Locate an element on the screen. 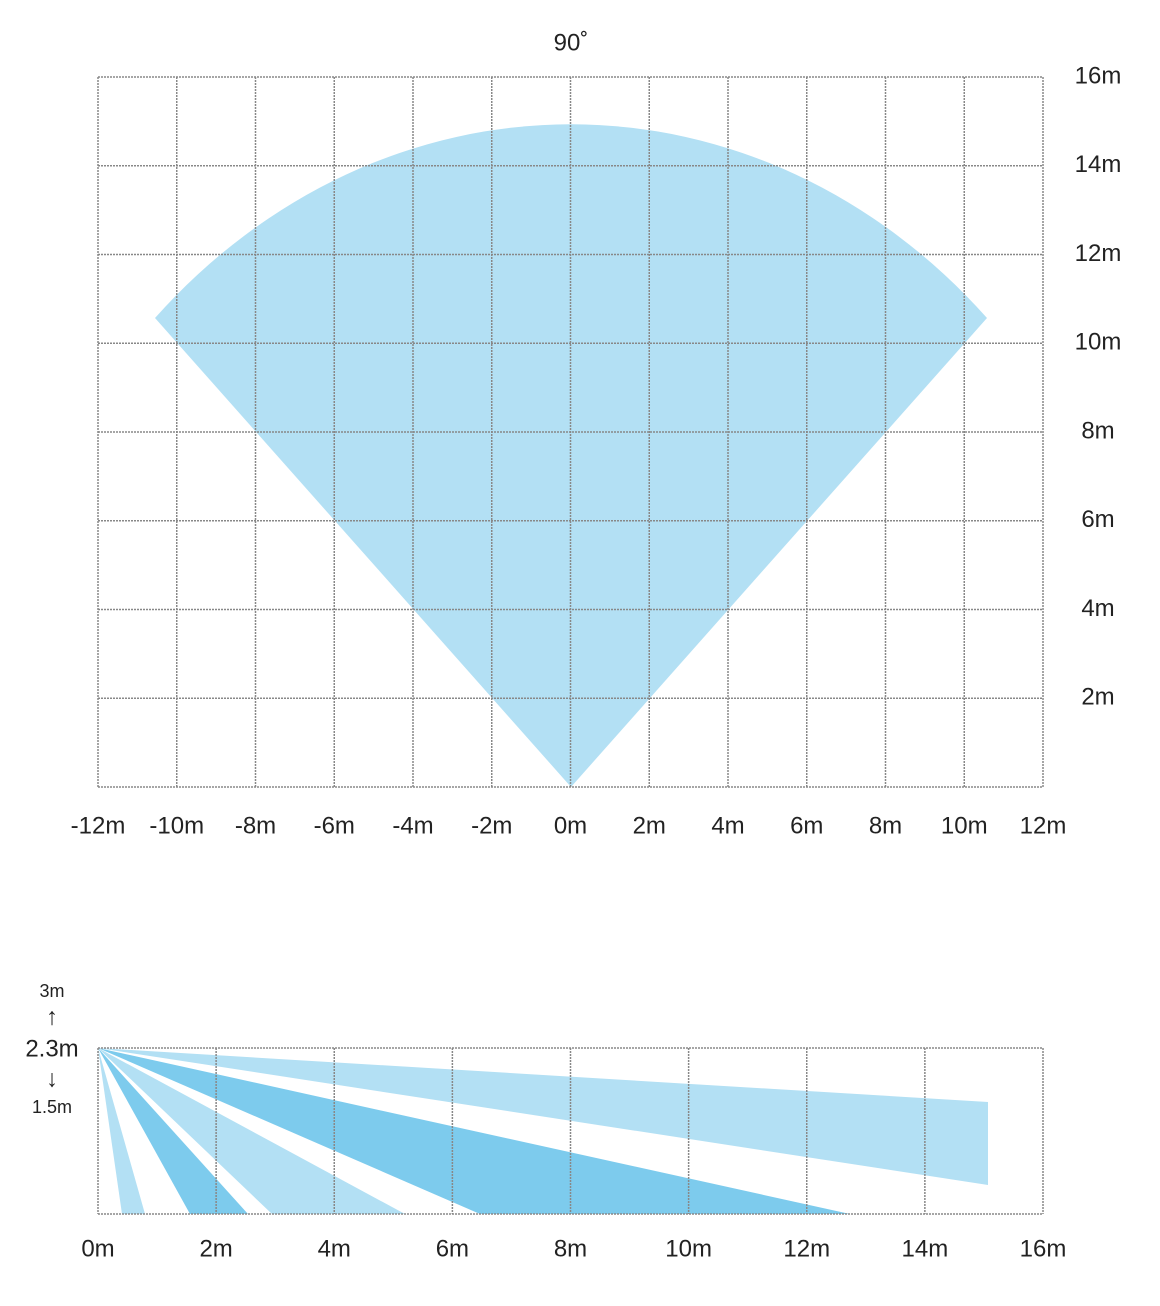 The width and height of the screenshot is (1160, 1306). height-label: 2.3m is located at coordinates (51, 1048).